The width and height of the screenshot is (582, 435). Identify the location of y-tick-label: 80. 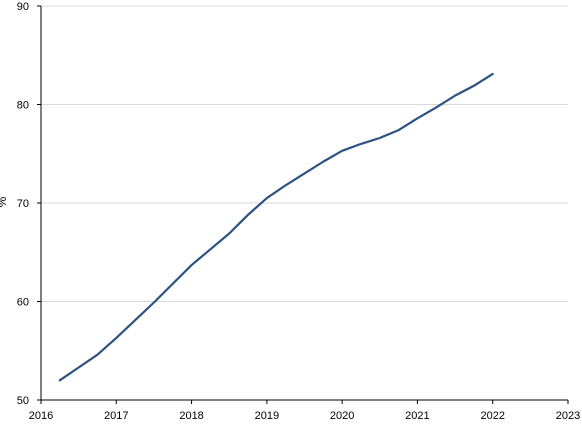
(23, 106).